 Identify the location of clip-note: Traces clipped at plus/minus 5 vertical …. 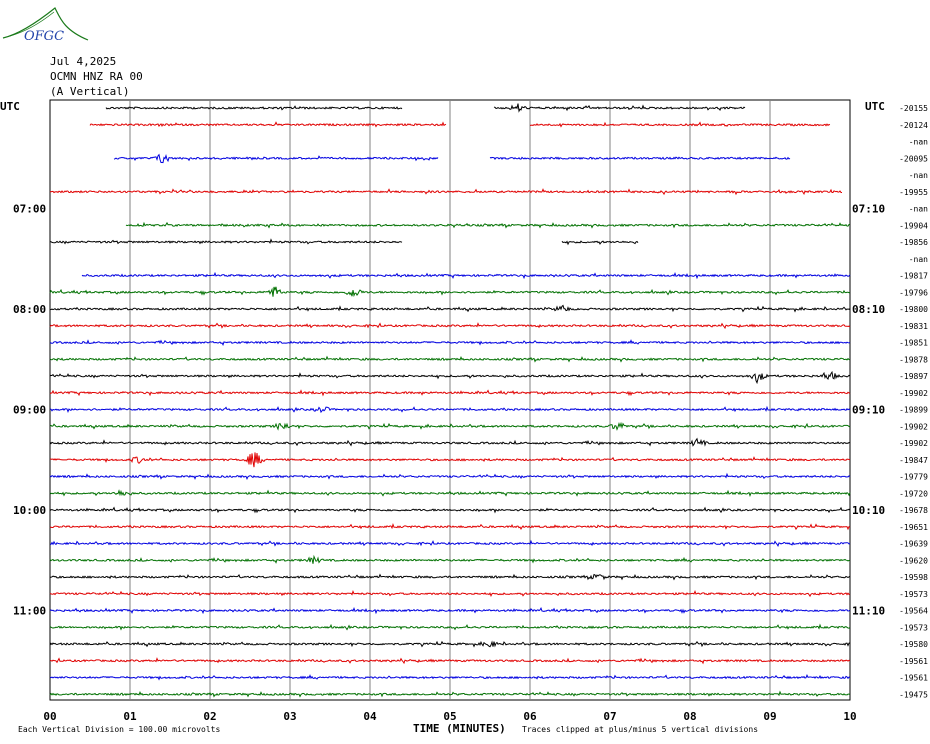
(640, 729).